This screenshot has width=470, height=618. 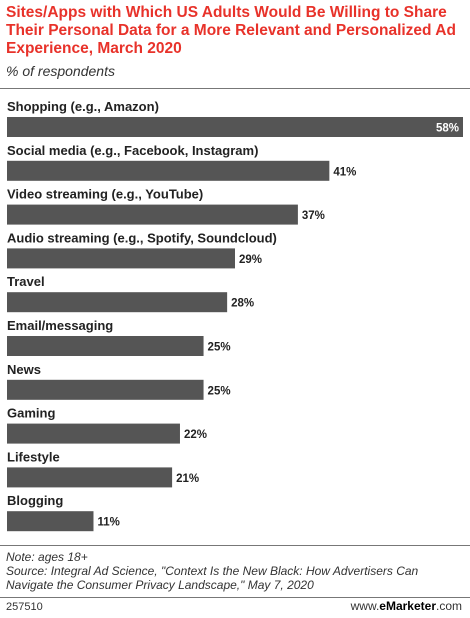 What do you see at coordinates (31, 413) in the screenshot?
I see `category-label: Gaming` at bounding box center [31, 413].